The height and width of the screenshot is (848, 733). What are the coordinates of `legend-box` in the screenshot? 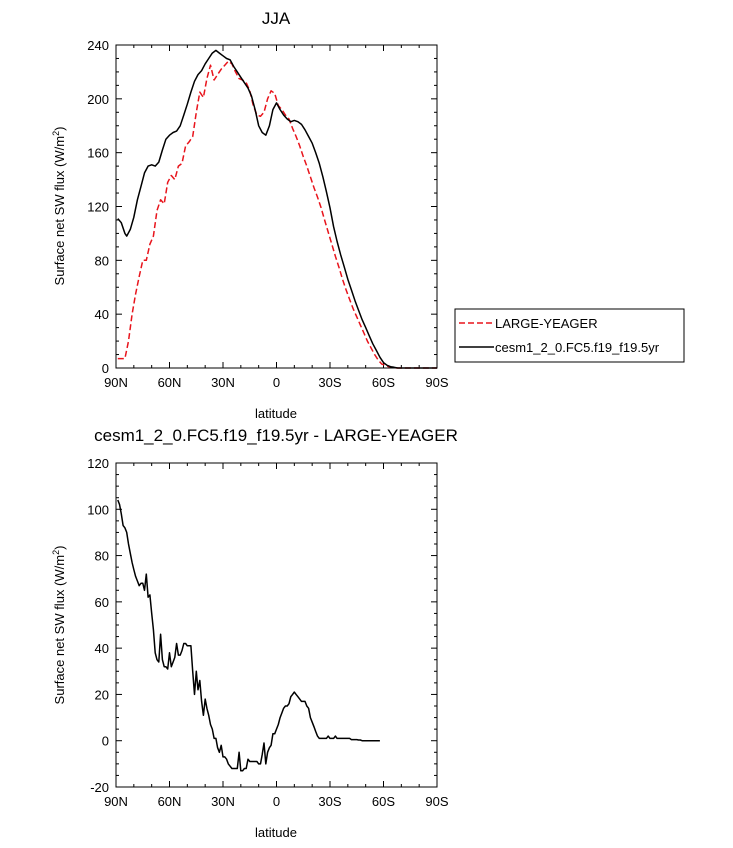 It's located at (569, 335).